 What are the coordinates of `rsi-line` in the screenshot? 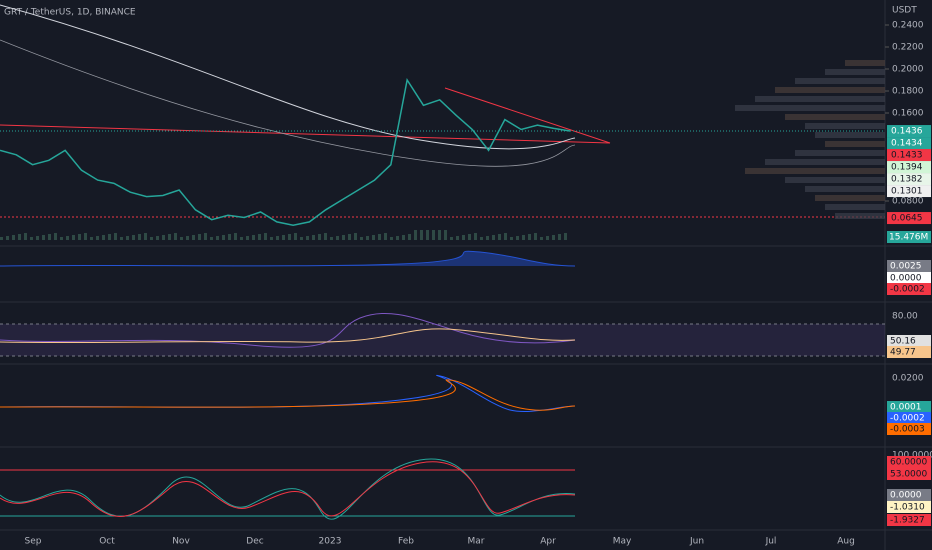 It's located at (288, 330).